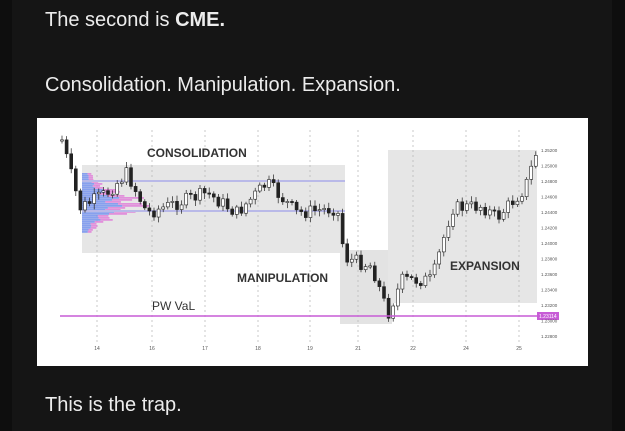 This screenshot has height=431, width=625. What do you see at coordinates (485, 266) in the screenshot?
I see `label: EXPANSION` at bounding box center [485, 266].